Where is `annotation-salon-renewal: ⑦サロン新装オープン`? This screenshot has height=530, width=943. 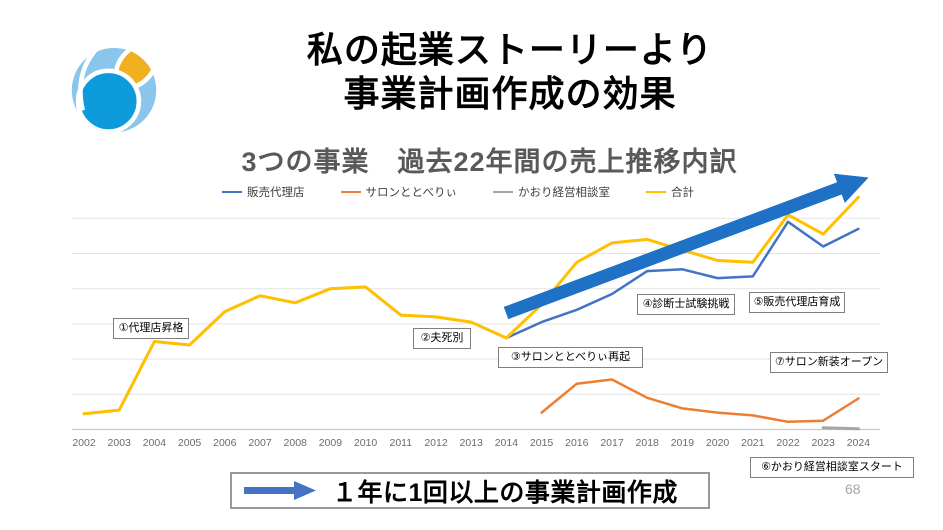
annotation-salon-renewal: ⑦サロン新装オープン is located at coordinates (829, 362).